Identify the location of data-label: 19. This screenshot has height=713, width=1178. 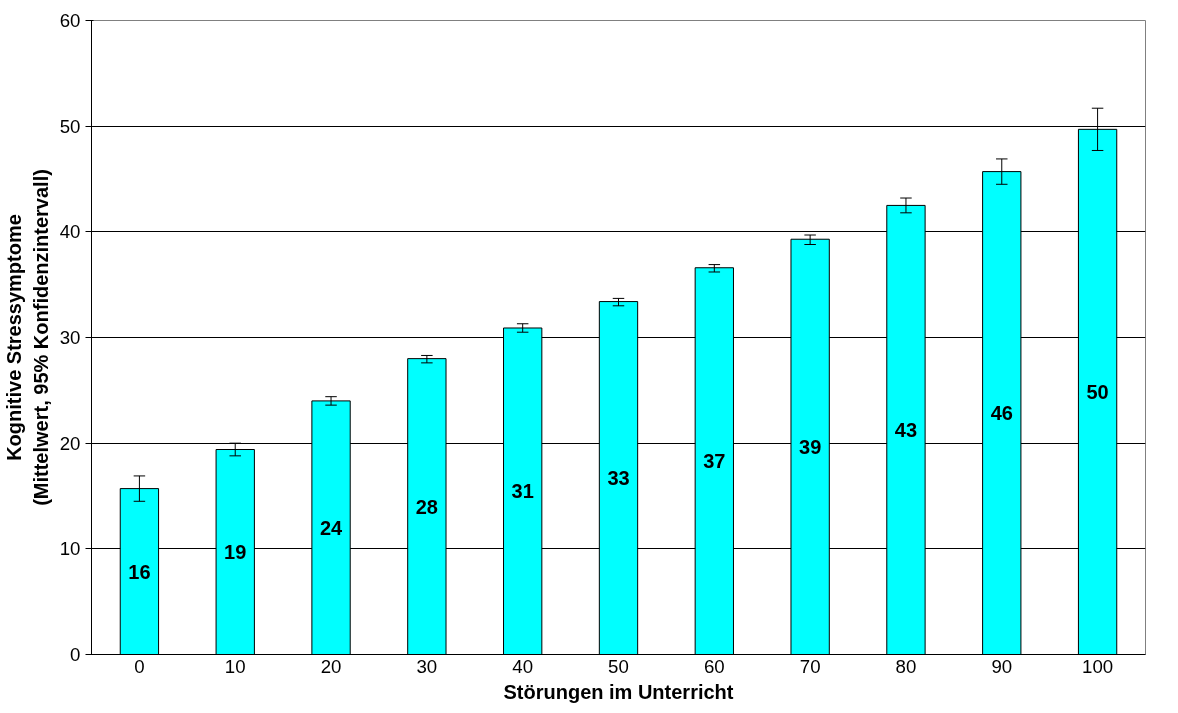
(235, 552).